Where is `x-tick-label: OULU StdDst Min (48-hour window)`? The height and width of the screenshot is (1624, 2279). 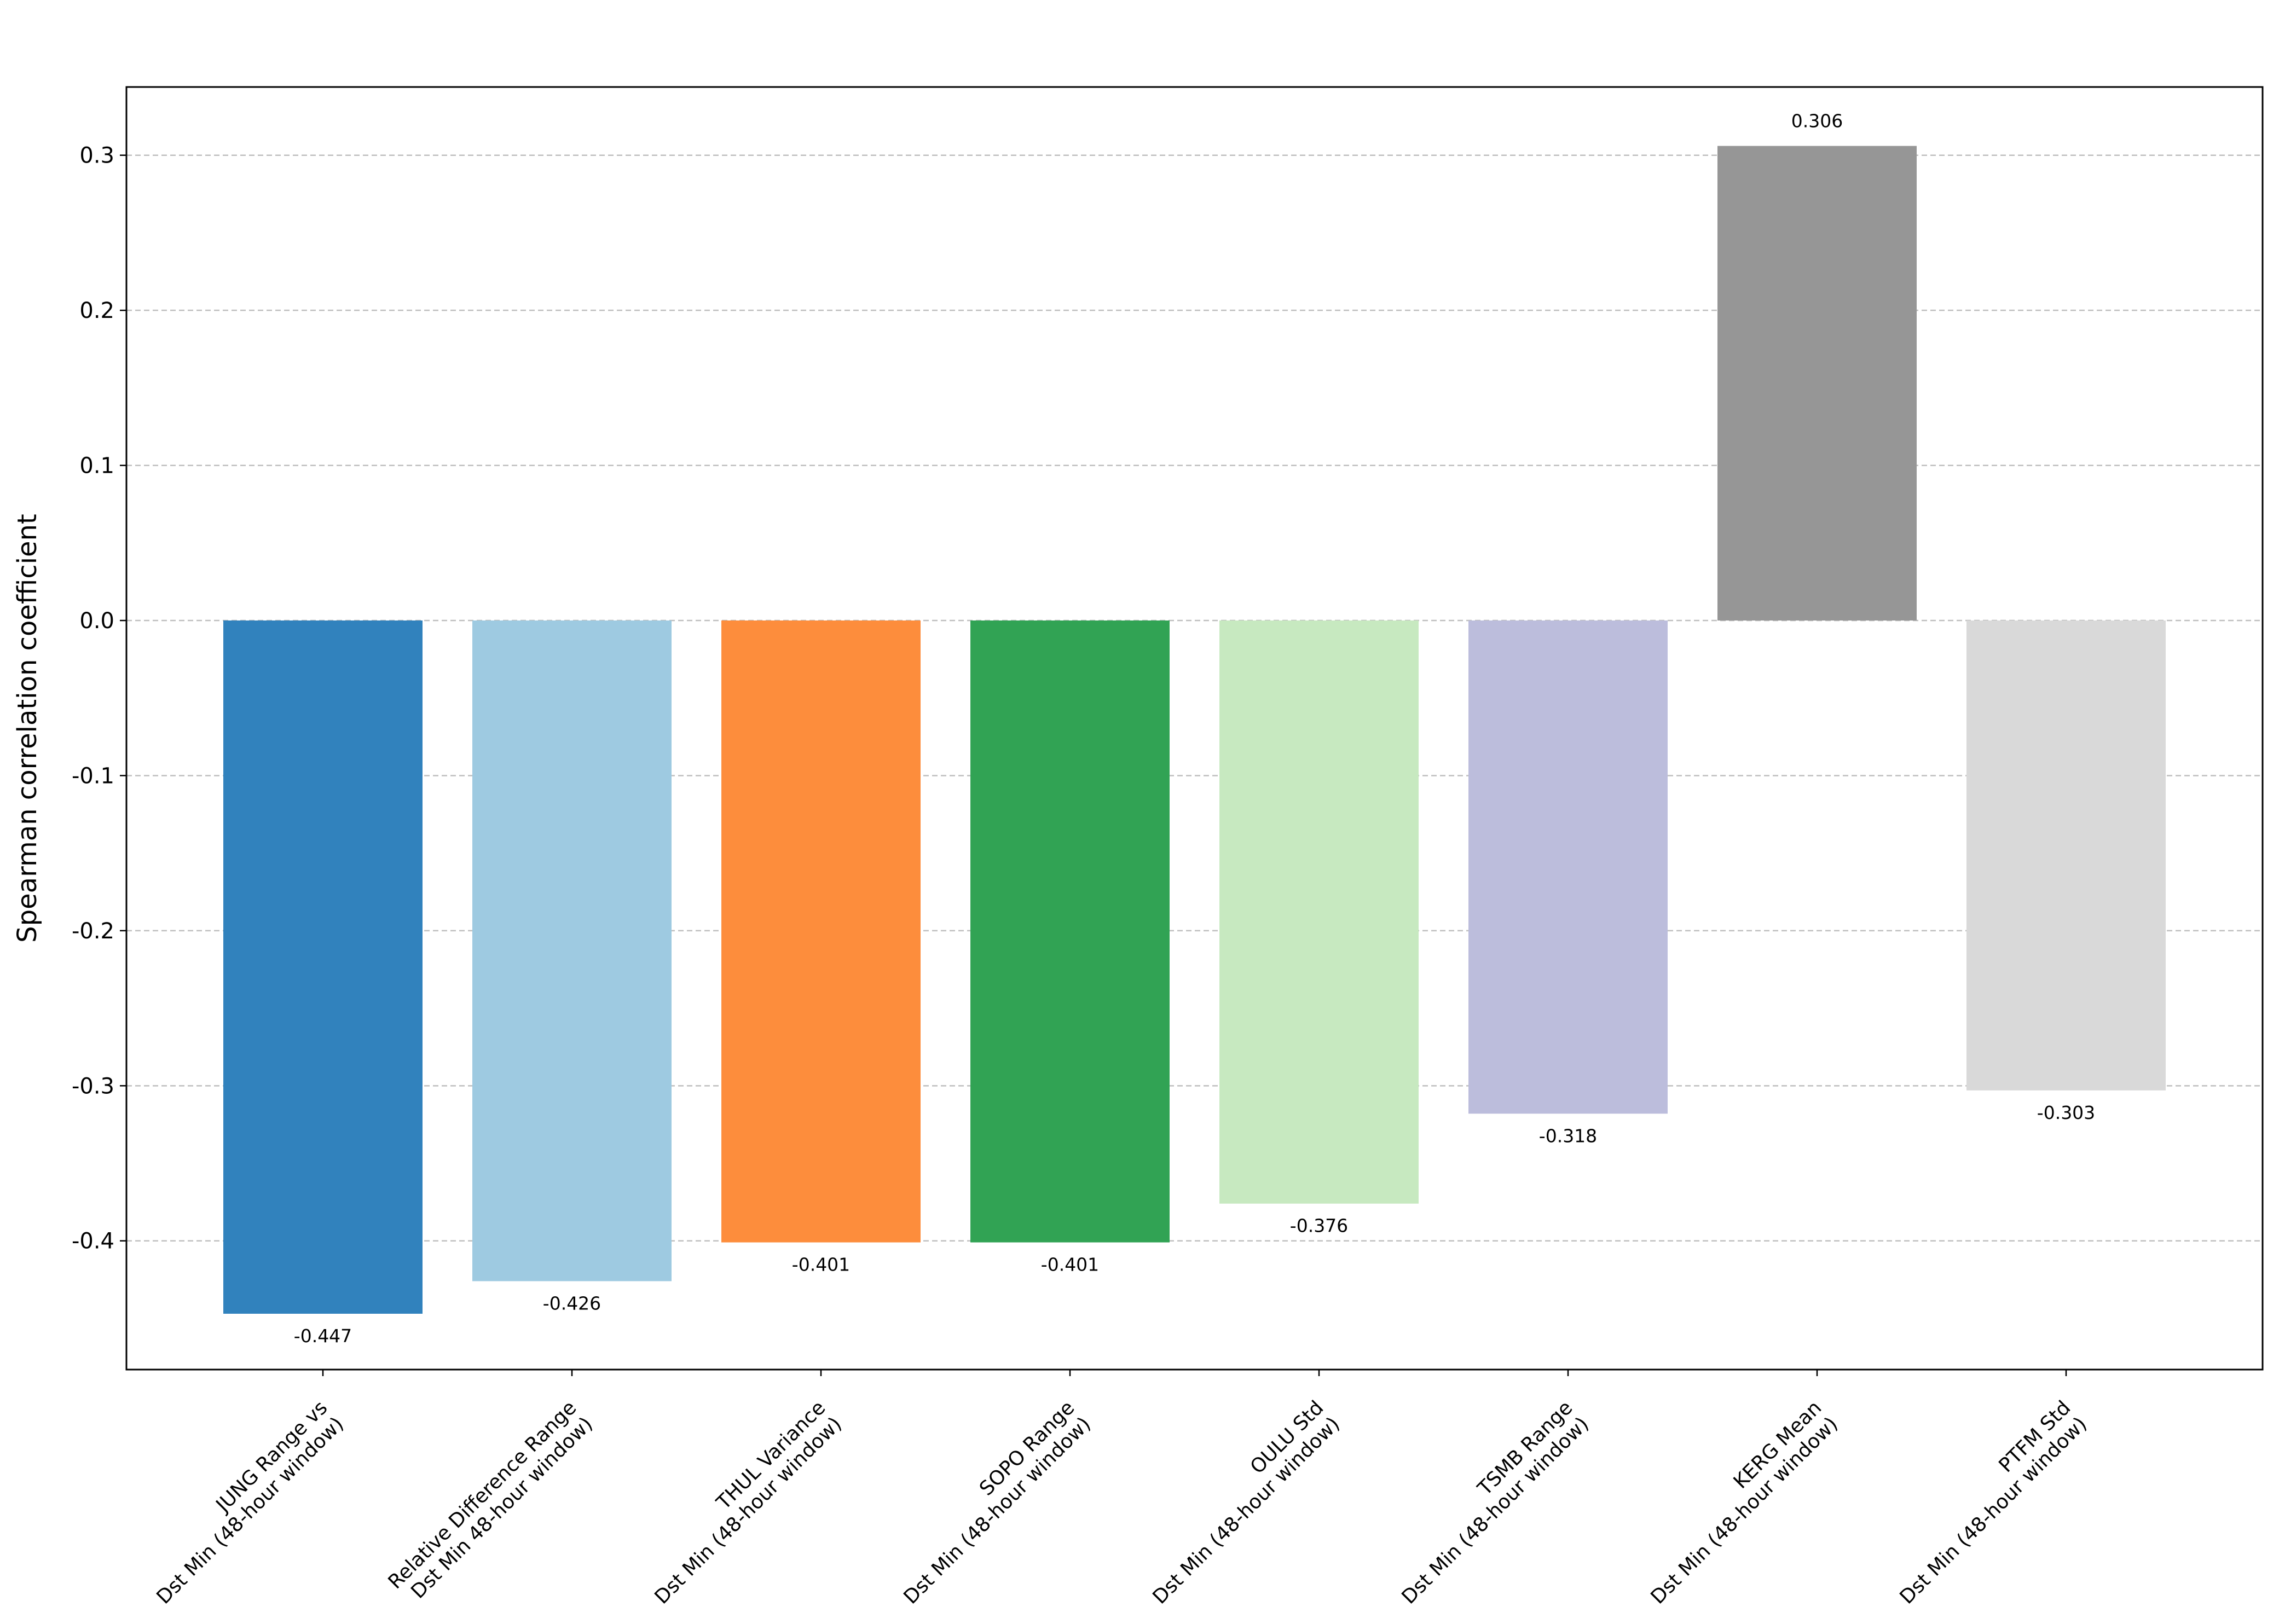 x-tick-label: OULU StdDst Min (48-hour window) is located at coordinates (1238, 1502).